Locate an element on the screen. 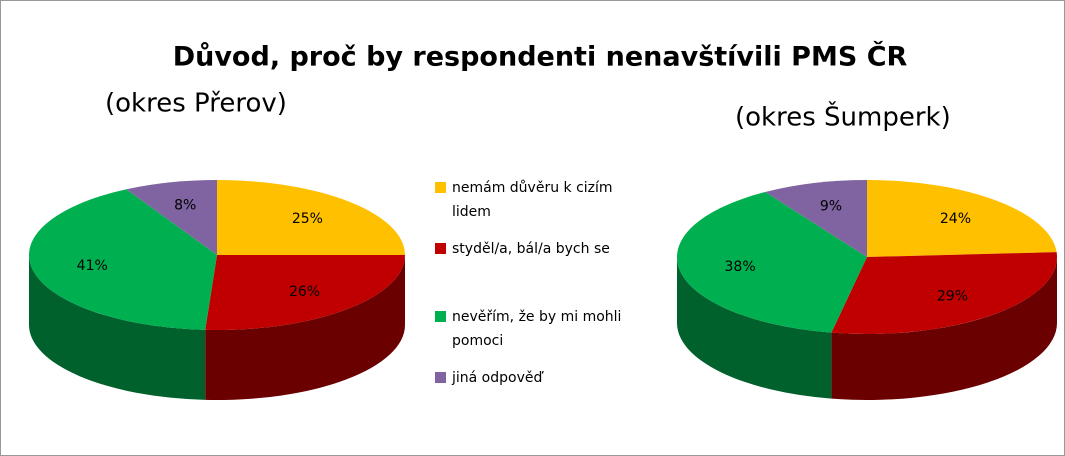 The width and height of the screenshot is (1065, 456). legend-label: nemám důvěru k cizím lidem is located at coordinates (532, 200).